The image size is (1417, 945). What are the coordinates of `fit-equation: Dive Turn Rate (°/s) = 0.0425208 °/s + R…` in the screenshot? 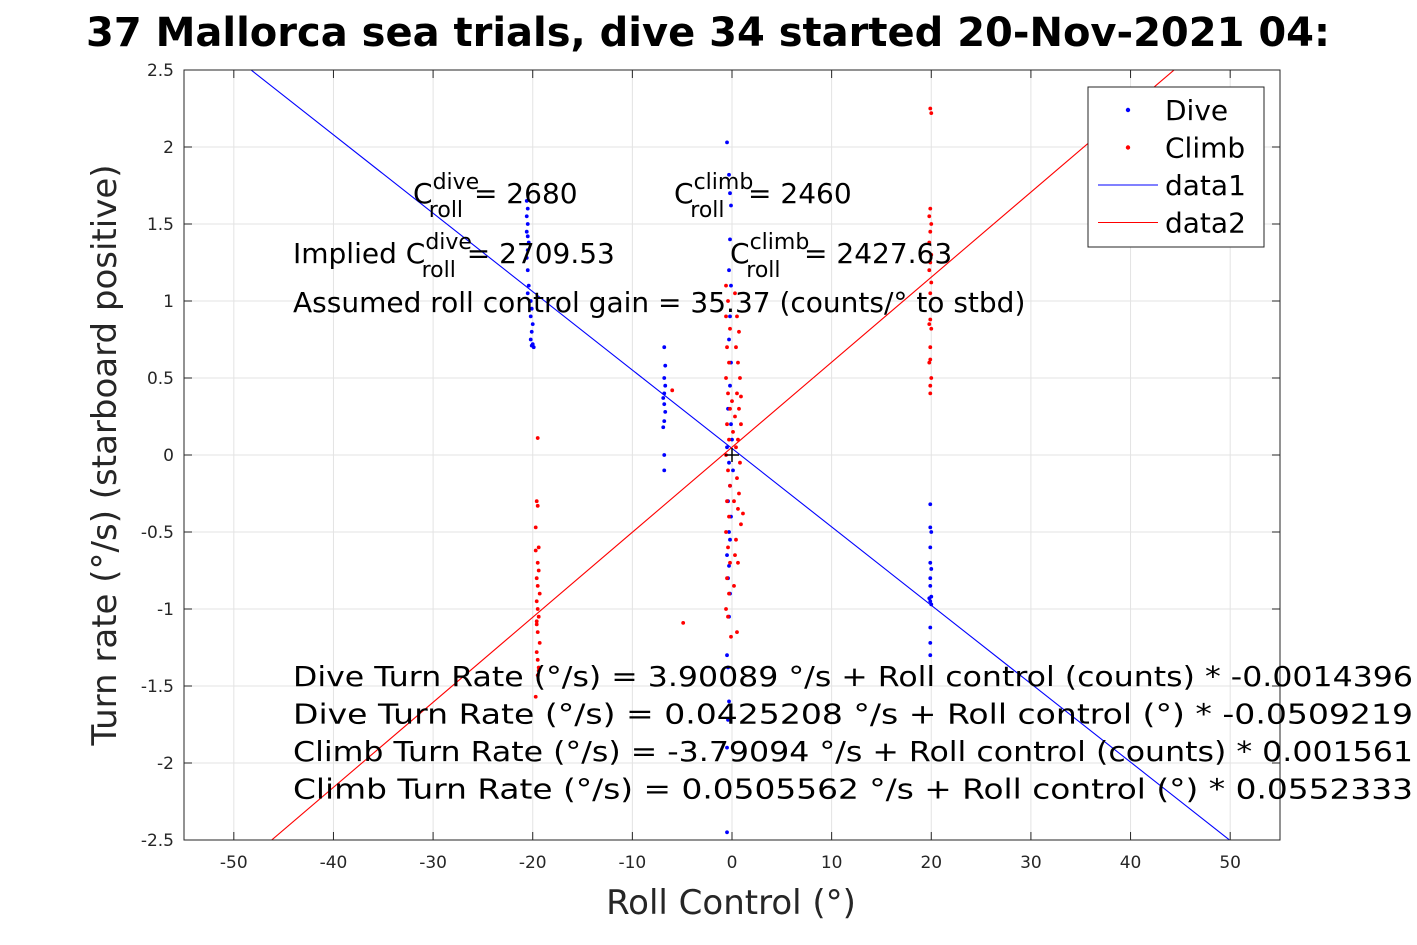 It's located at (853, 714).